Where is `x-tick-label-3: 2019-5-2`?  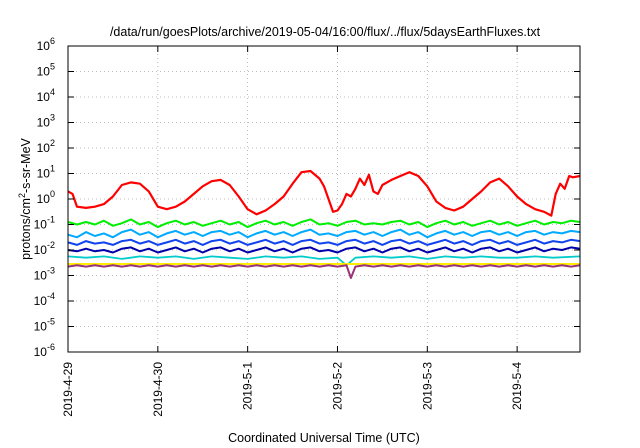 x-tick-label-3: 2019-5-2 is located at coordinates (337, 386).